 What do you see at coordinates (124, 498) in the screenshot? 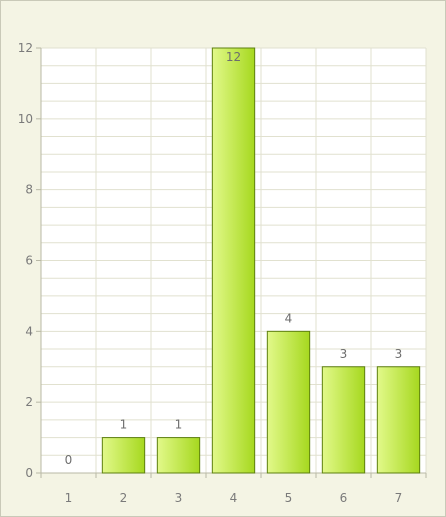
I see `x-tick-label: 2` at bounding box center [124, 498].